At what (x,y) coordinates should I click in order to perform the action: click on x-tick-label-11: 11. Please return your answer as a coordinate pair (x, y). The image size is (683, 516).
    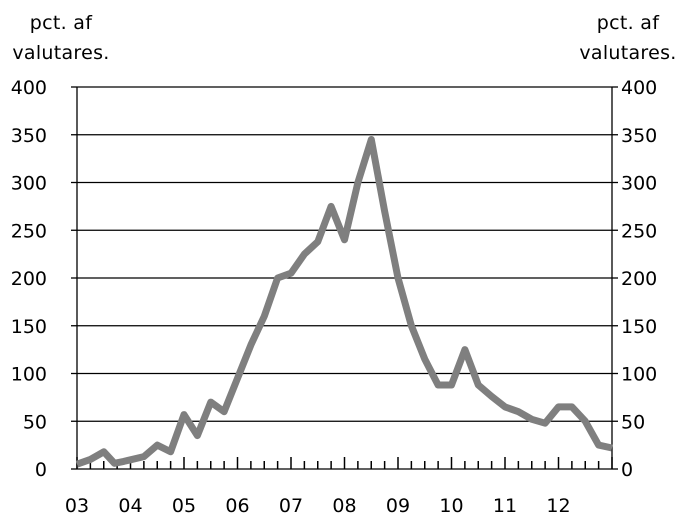
    Looking at the image, I should click on (505, 505).